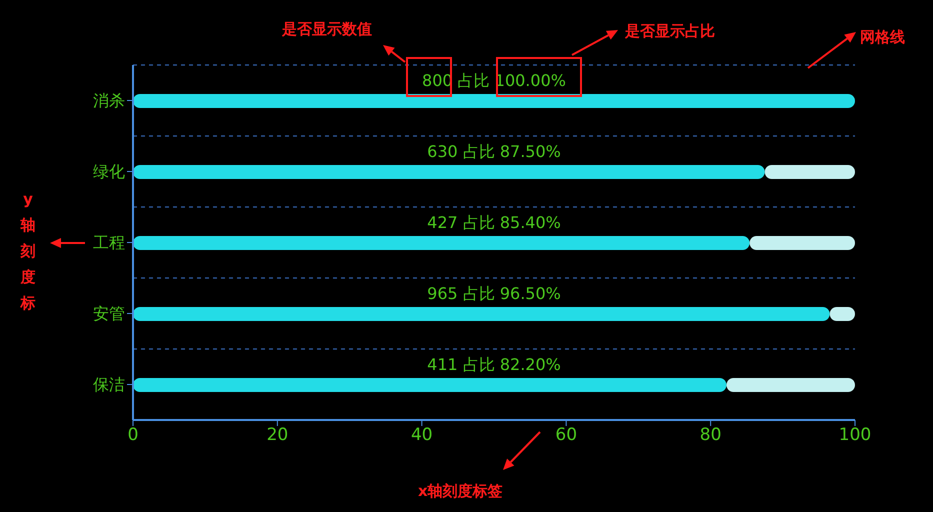  Describe the element at coordinates (566, 435) in the screenshot. I see `x-tick-label: 60` at that location.